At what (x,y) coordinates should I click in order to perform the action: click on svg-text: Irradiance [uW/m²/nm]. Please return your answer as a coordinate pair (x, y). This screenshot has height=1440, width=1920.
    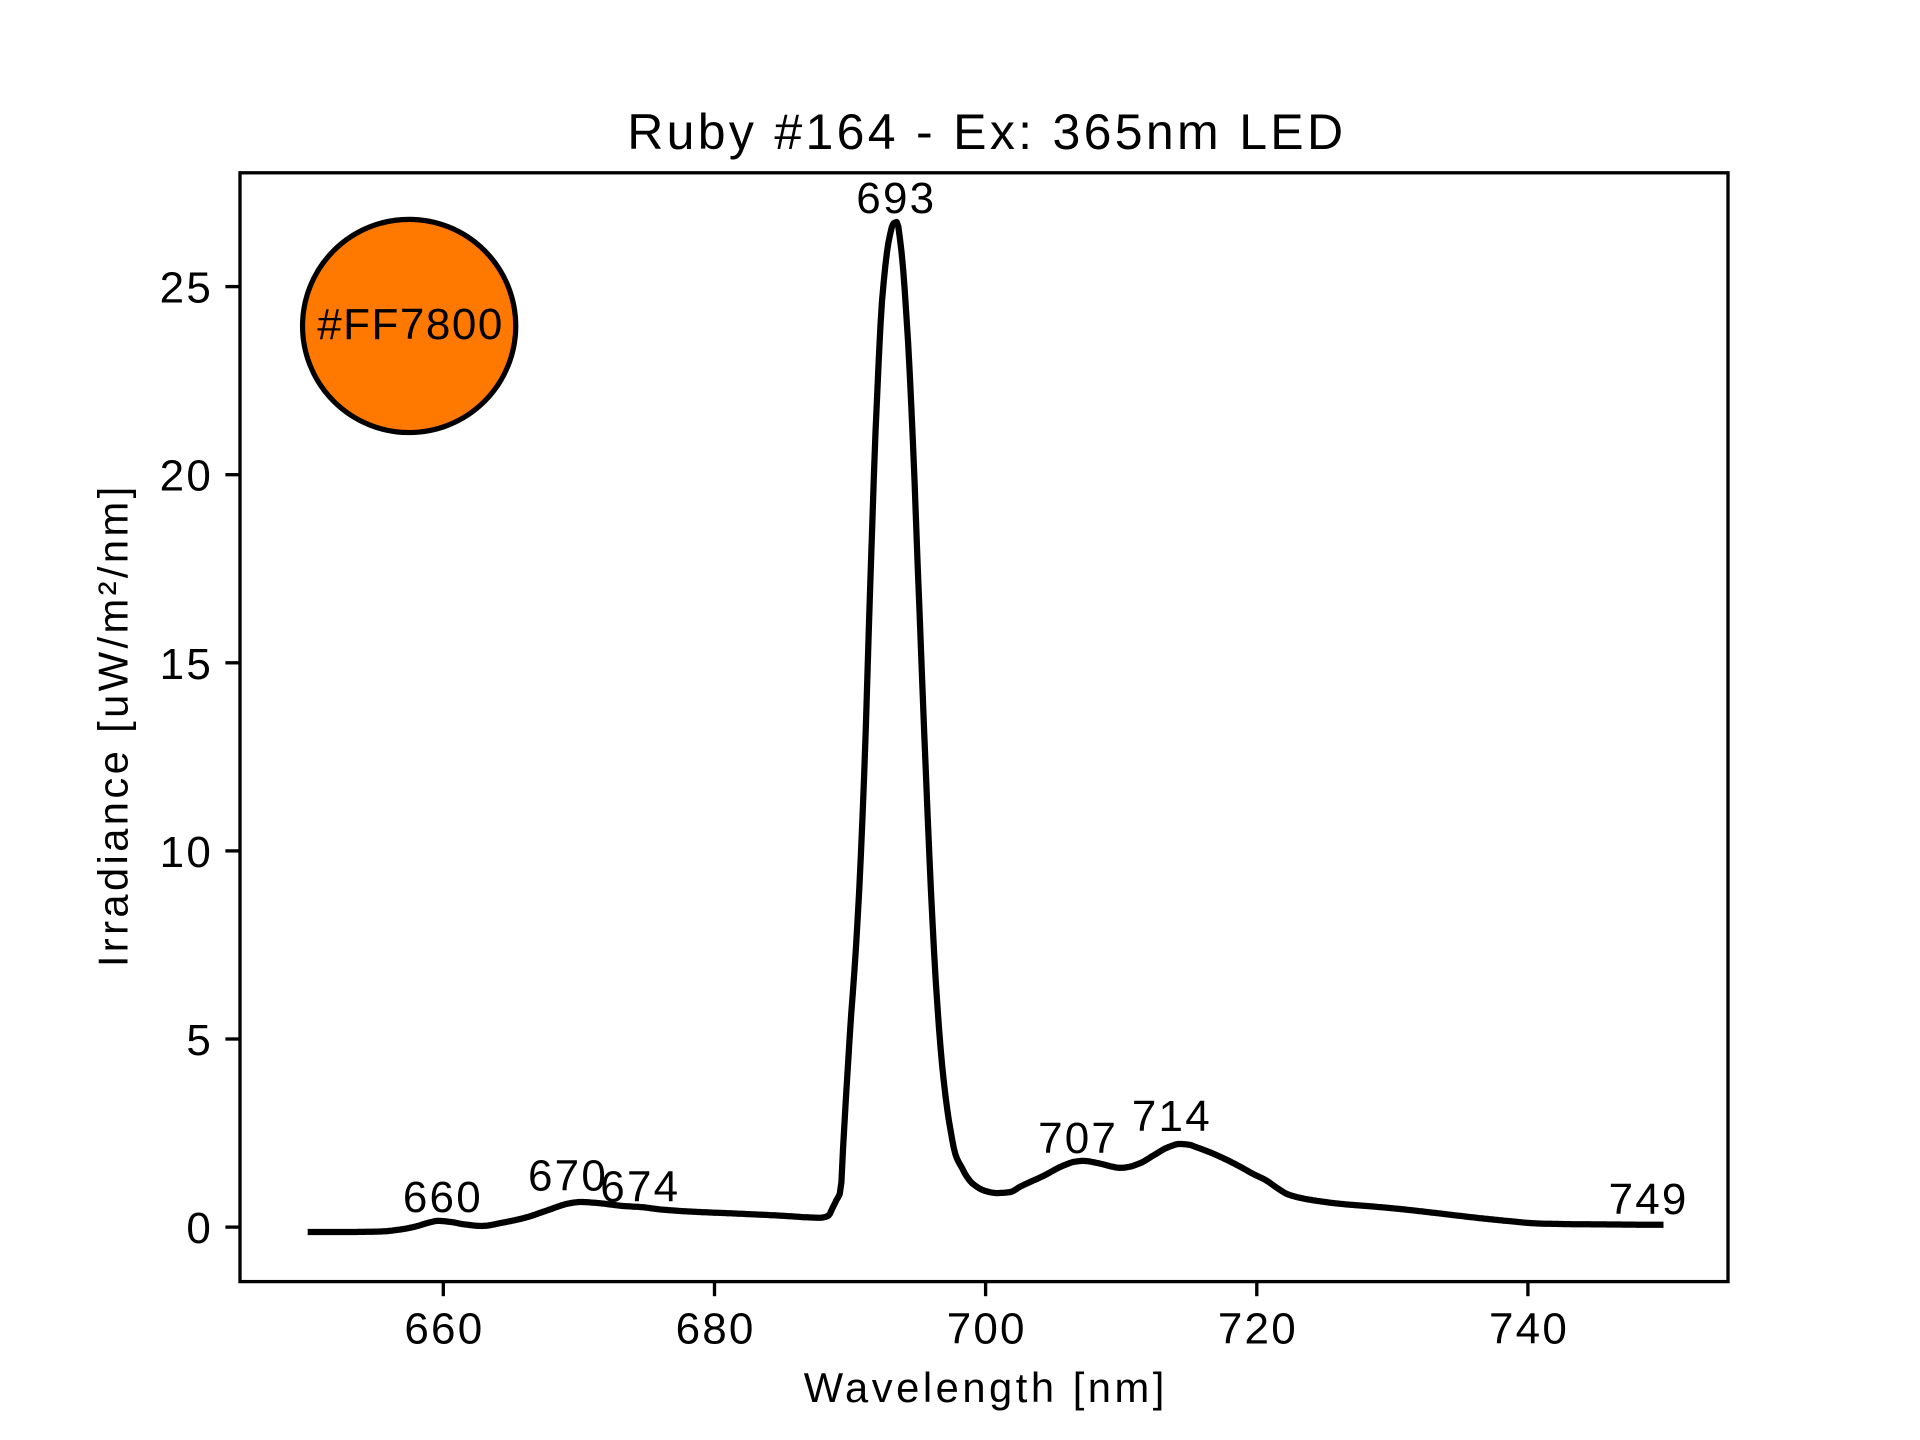
    Looking at the image, I should click on (113, 725).